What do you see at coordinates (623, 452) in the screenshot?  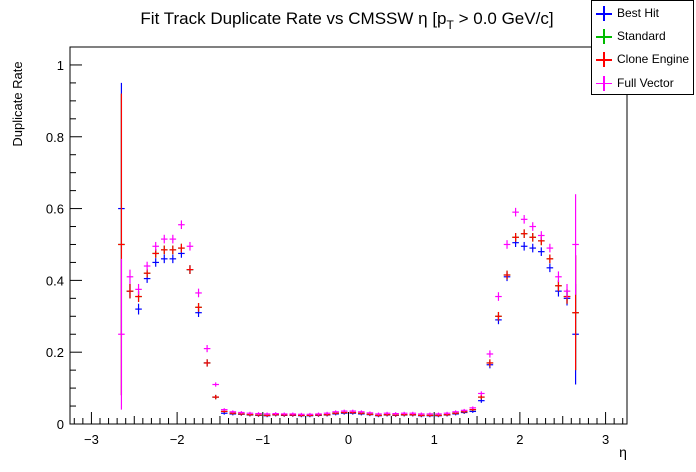 I see `x-axis-label: η` at bounding box center [623, 452].